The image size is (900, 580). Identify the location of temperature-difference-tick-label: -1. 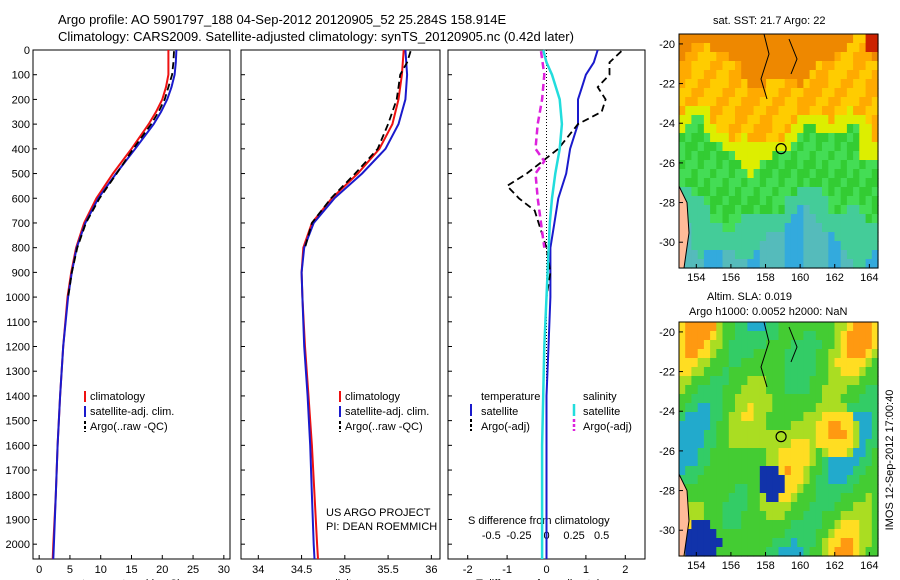
(507, 570).